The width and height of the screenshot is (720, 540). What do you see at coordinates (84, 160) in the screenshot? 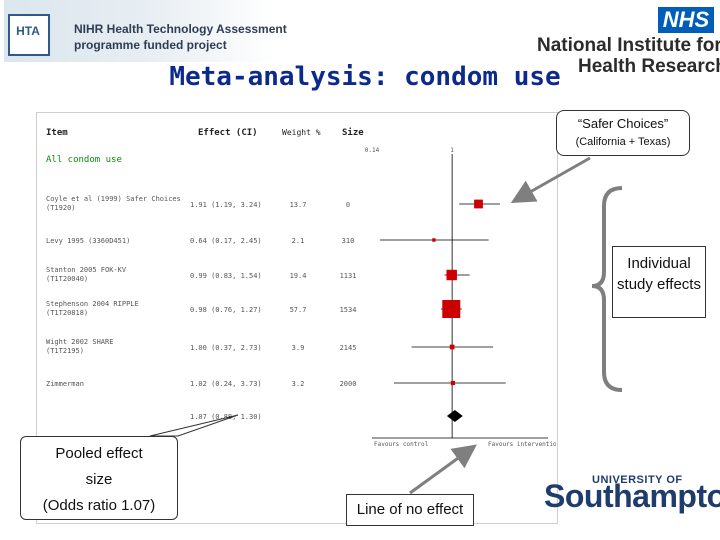
I see `group-label: All condom use` at bounding box center [84, 160].